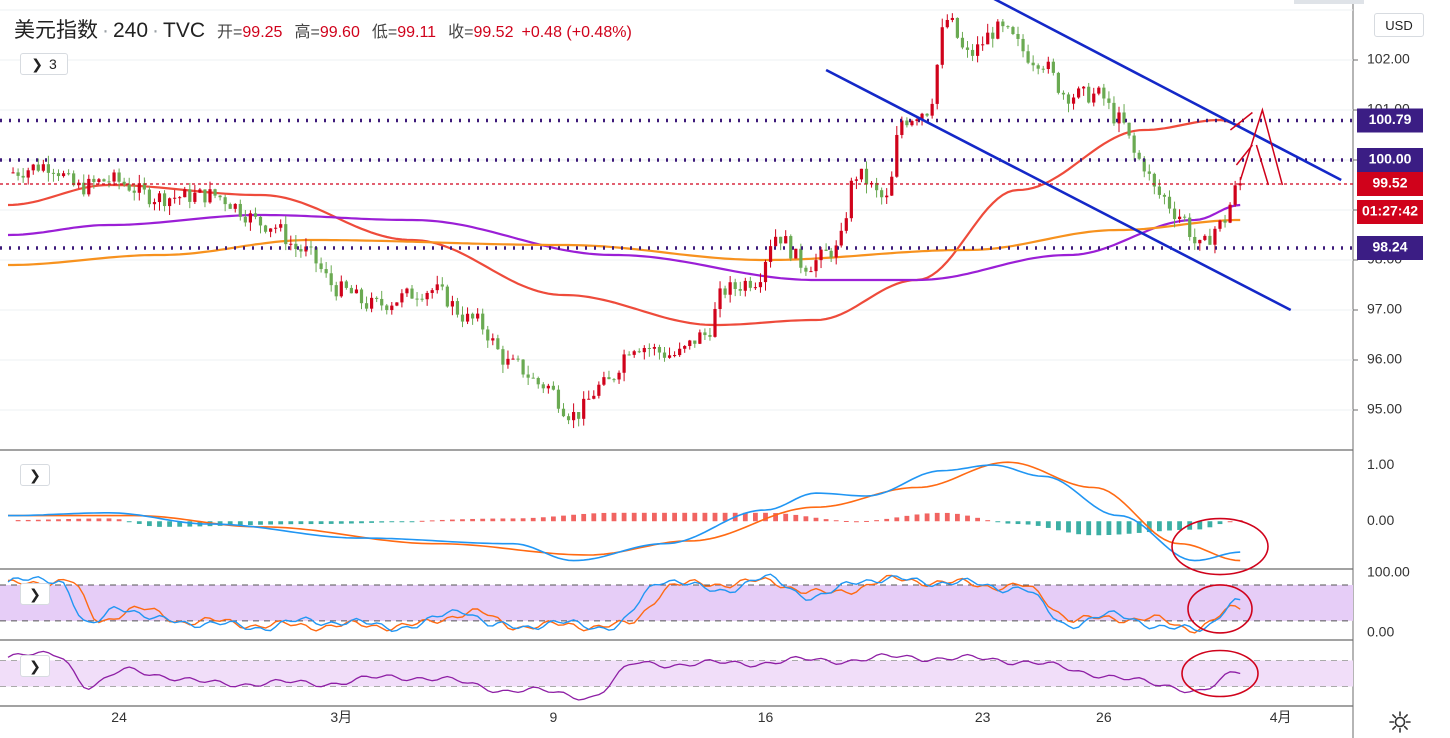 The width and height of the screenshot is (1450, 738). What do you see at coordinates (35, 475) in the screenshot?
I see `macd-toggle-button: ❯` at bounding box center [35, 475].